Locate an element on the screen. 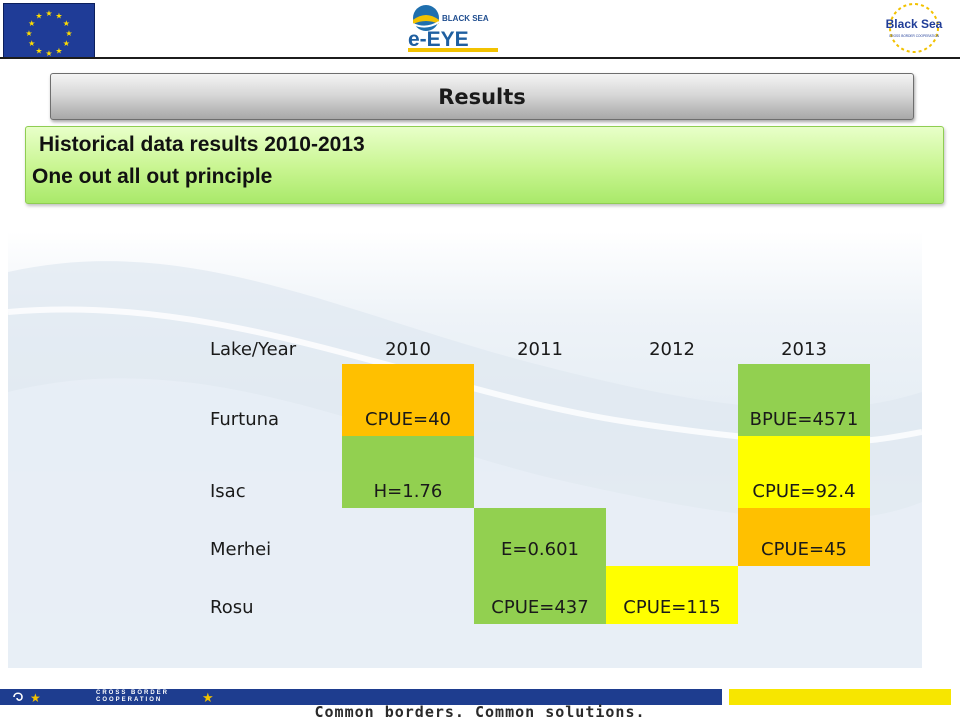 The height and width of the screenshot is (721, 960). table-row: Merhei E=0.601 CPUE=45 is located at coordinates (520, 537).